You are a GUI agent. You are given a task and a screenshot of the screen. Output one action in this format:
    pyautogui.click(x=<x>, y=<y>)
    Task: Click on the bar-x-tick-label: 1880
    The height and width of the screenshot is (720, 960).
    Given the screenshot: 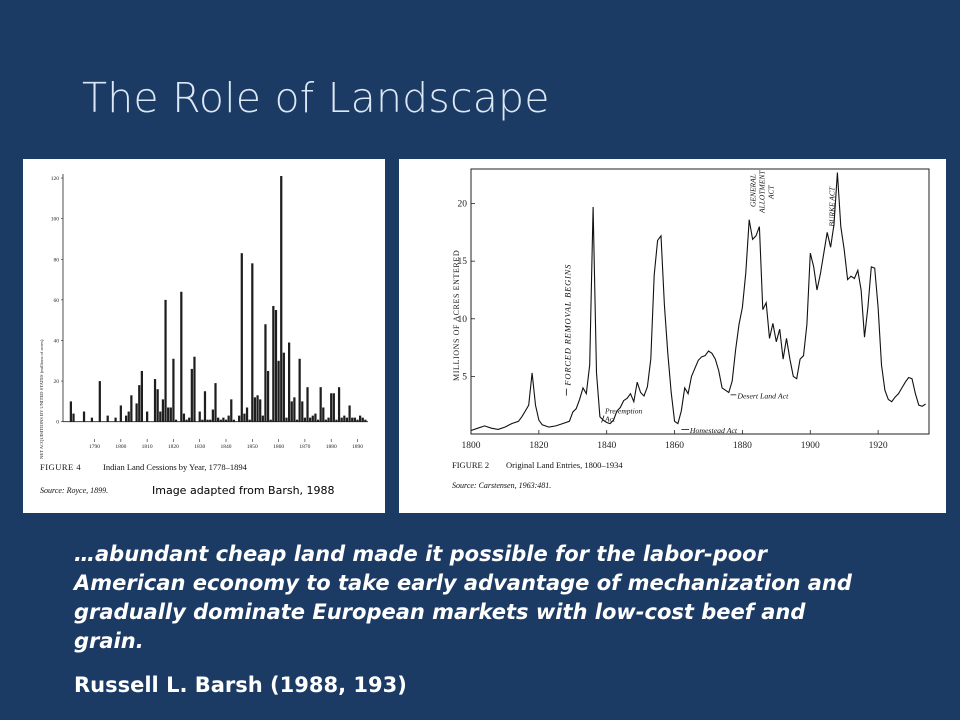 What is the action you would take?
    pyautogui.click(x=331, y=447)
    